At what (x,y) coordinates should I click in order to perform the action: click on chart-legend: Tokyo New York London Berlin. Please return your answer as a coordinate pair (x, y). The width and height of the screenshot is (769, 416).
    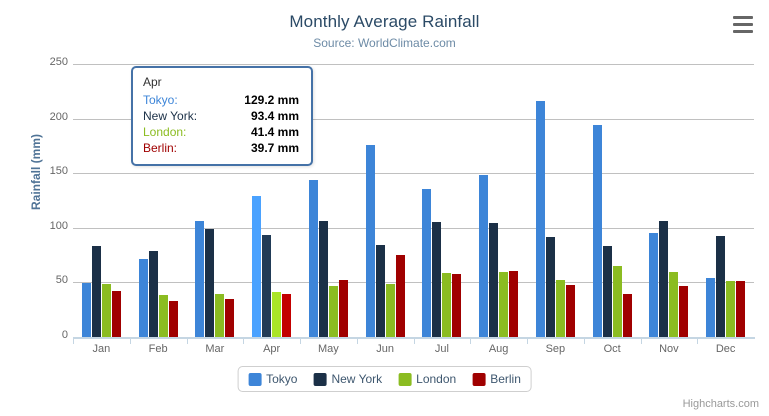
    Looking at the image, I should click on (384, 379).